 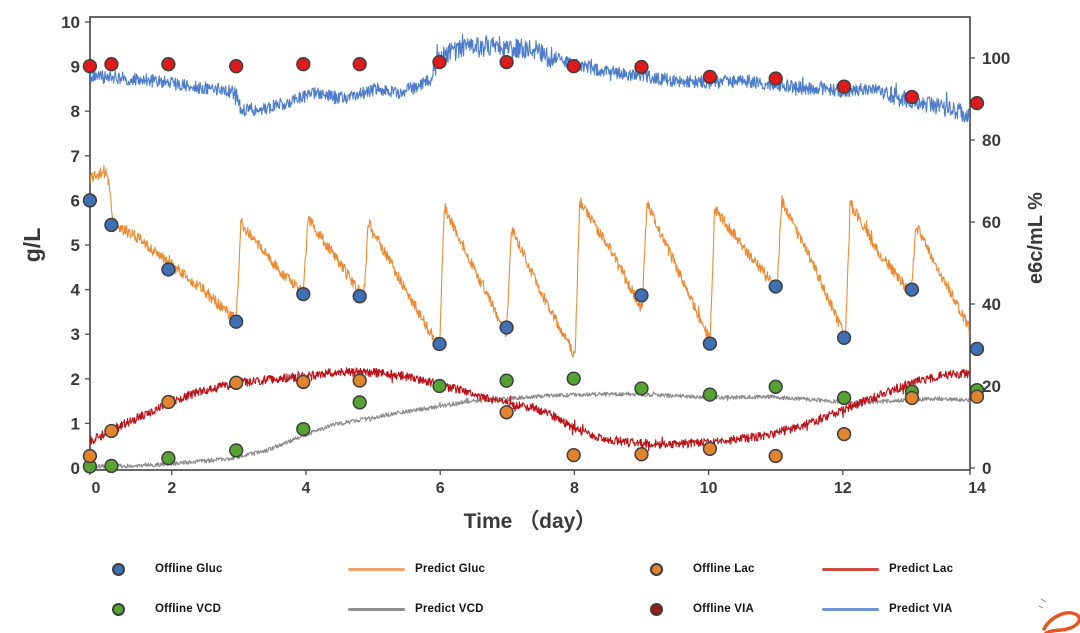 I want to click on right-axis-title: e6c/mL %, so click(x=1036, y=238).